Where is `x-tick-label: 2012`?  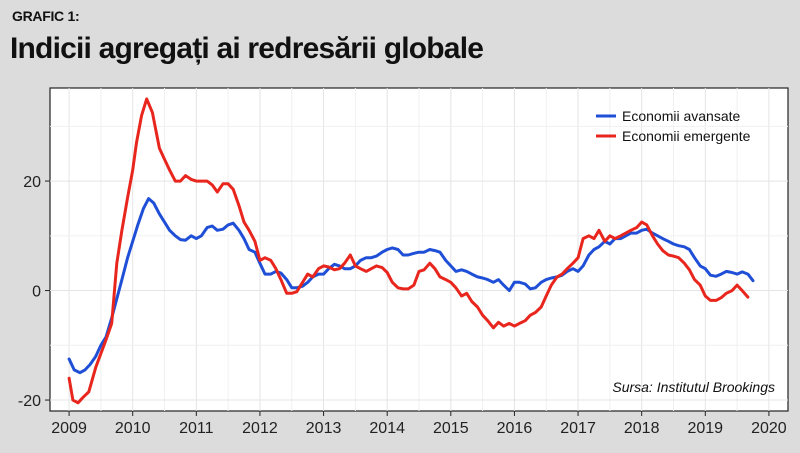 x-tick-label: 2012 is located at coordinates (260, 428).